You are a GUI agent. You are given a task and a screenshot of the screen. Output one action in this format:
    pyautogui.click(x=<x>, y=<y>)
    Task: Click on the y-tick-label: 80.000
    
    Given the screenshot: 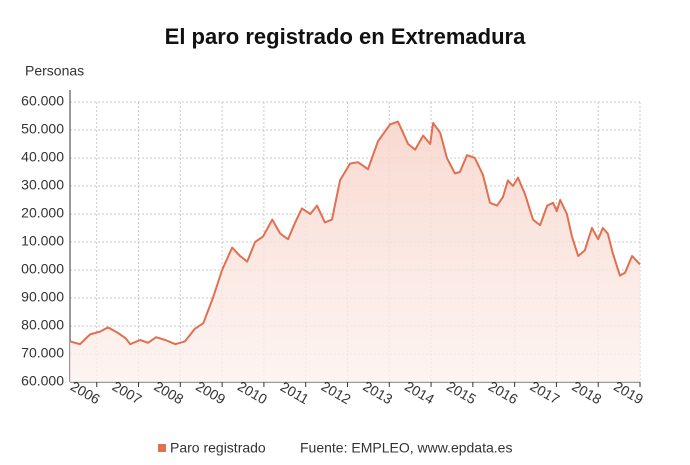 What is the action you would take?
    pyautogui.click(x=42, y=325)
    